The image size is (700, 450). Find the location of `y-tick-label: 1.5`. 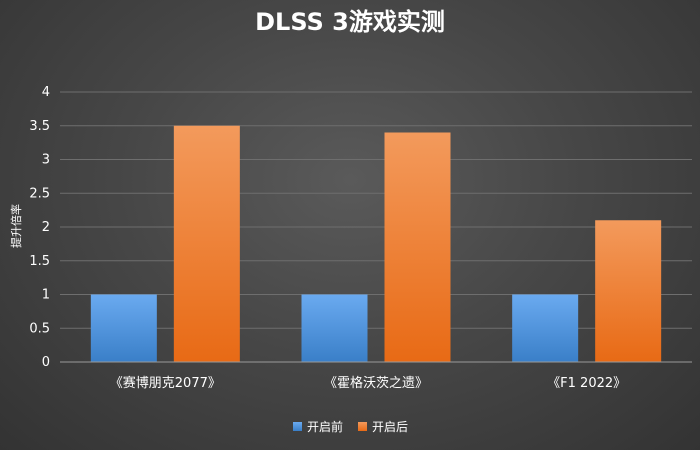

y-tick-label: 1.5 is located at coordinates (39, 261).